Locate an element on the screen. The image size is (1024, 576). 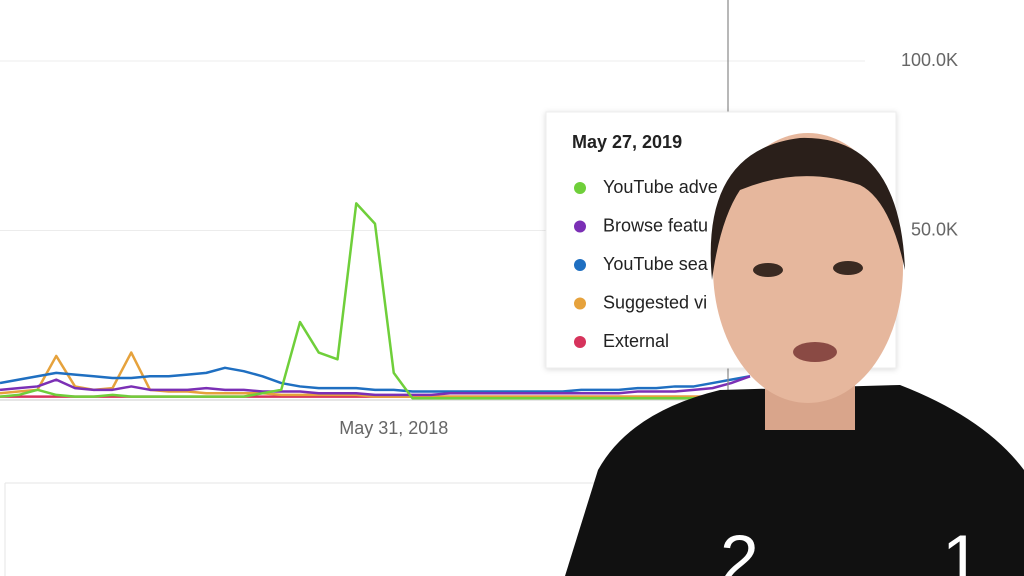
legend-label: External is located at coordinates (636, 341).